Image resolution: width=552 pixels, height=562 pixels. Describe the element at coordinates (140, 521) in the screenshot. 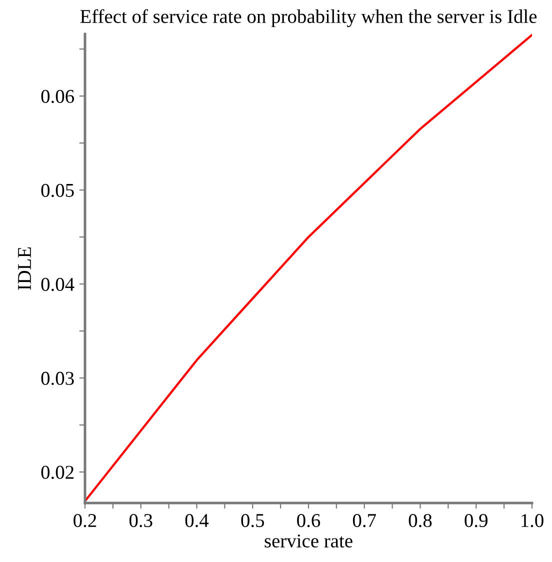

I see `x-tick-label: 0.3` at that location.